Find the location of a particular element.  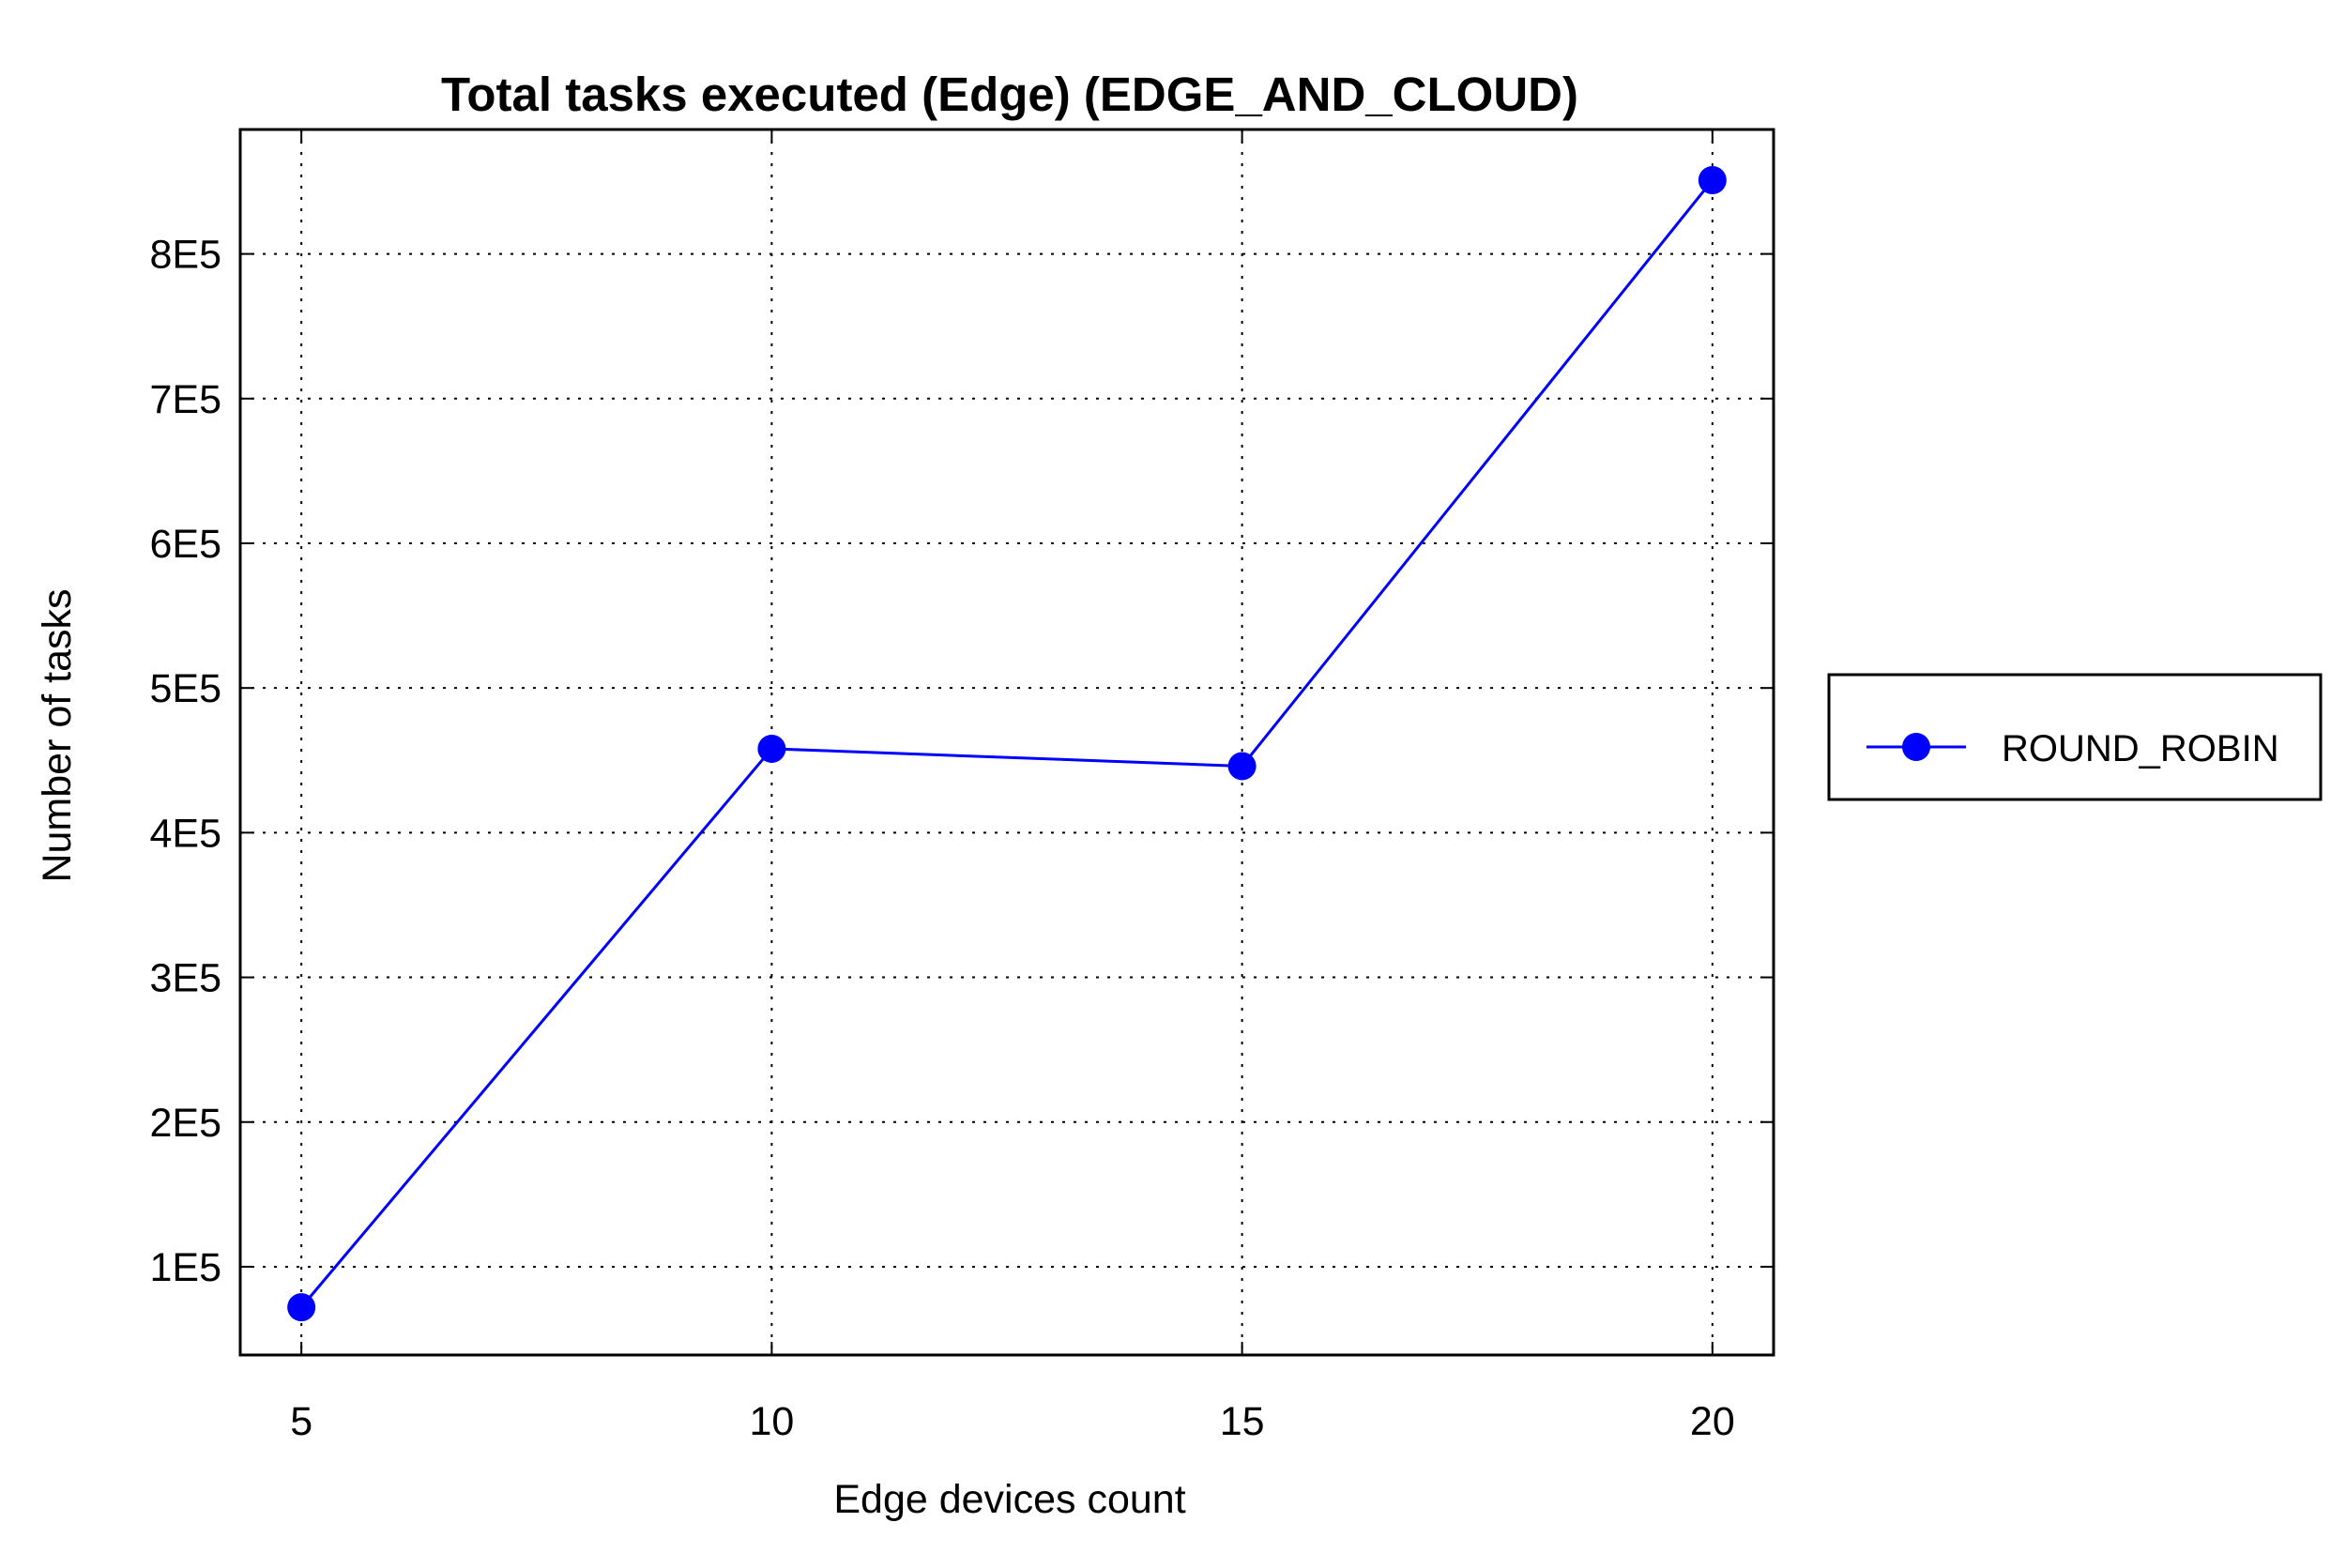

y-tick-label: 5E5 is located at coordinates (185, 688).